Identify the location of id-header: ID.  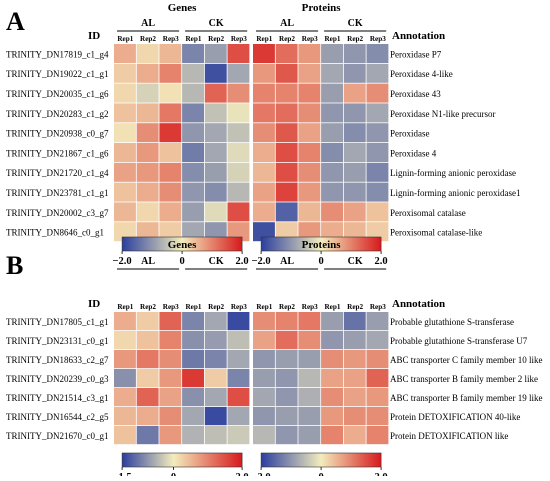
(94, 304).